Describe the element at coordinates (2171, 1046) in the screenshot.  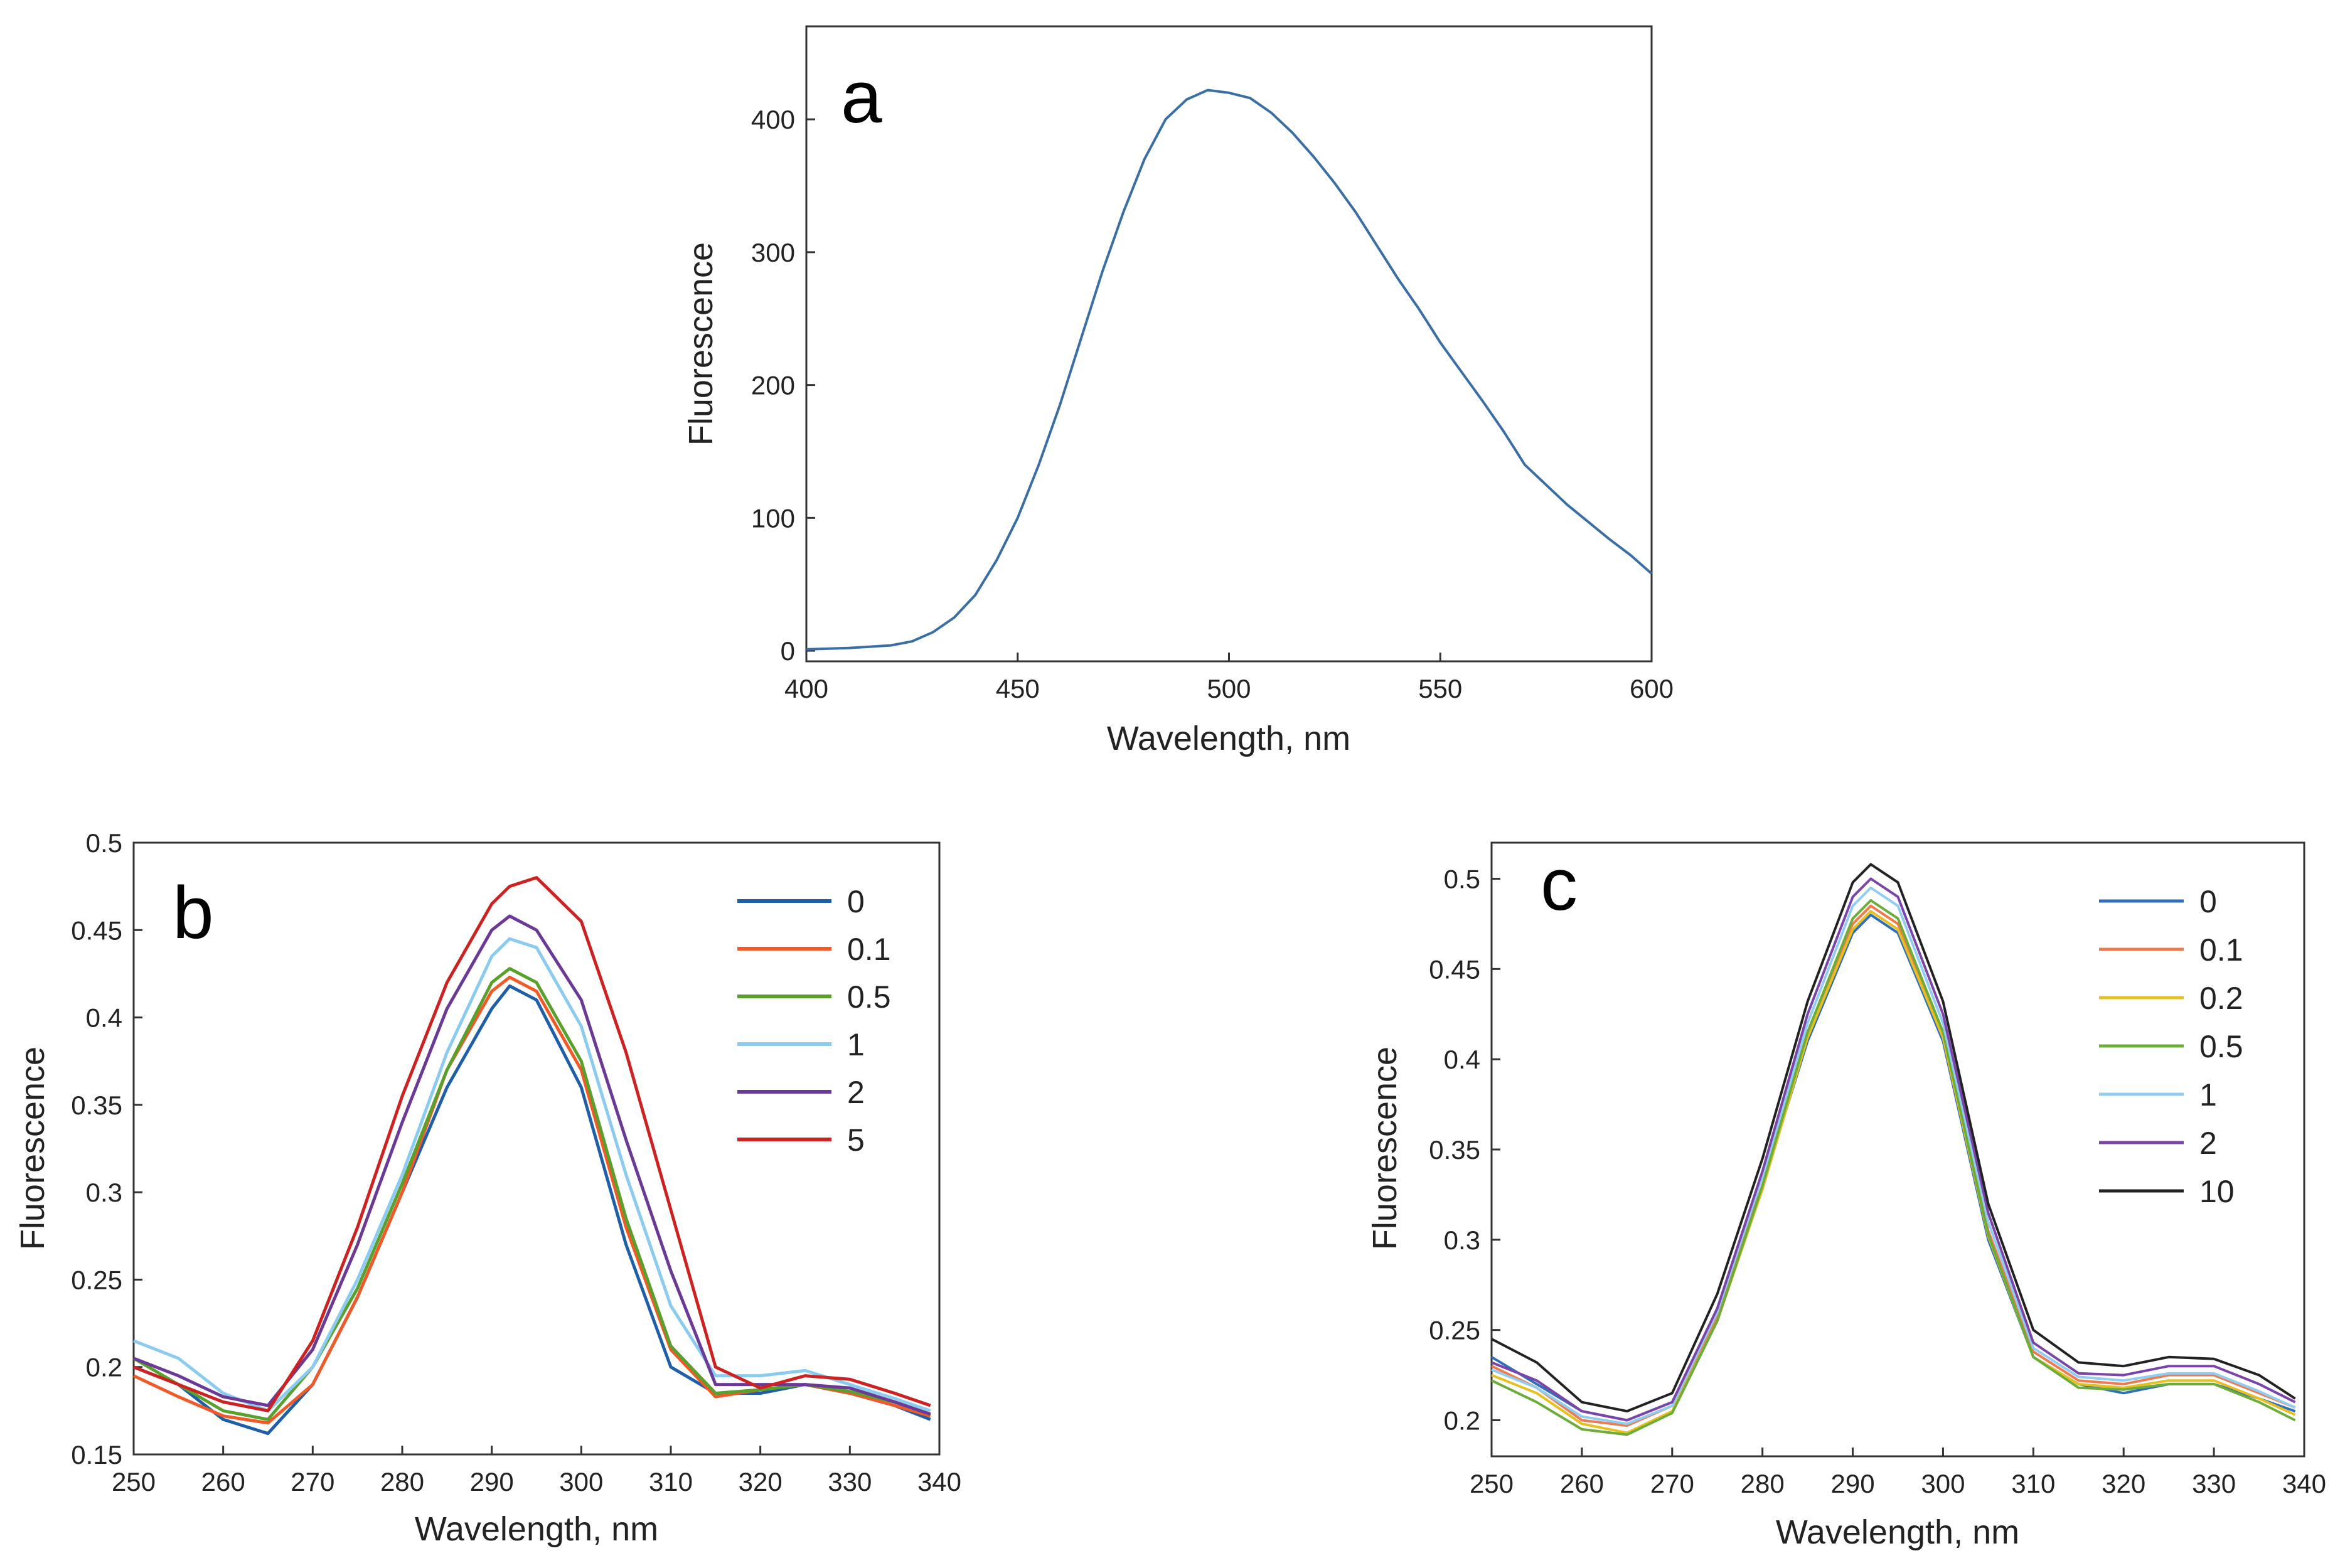
I see `panel-c-legend: 0 0.1 0.2 0.5 1 2 10` at that location.